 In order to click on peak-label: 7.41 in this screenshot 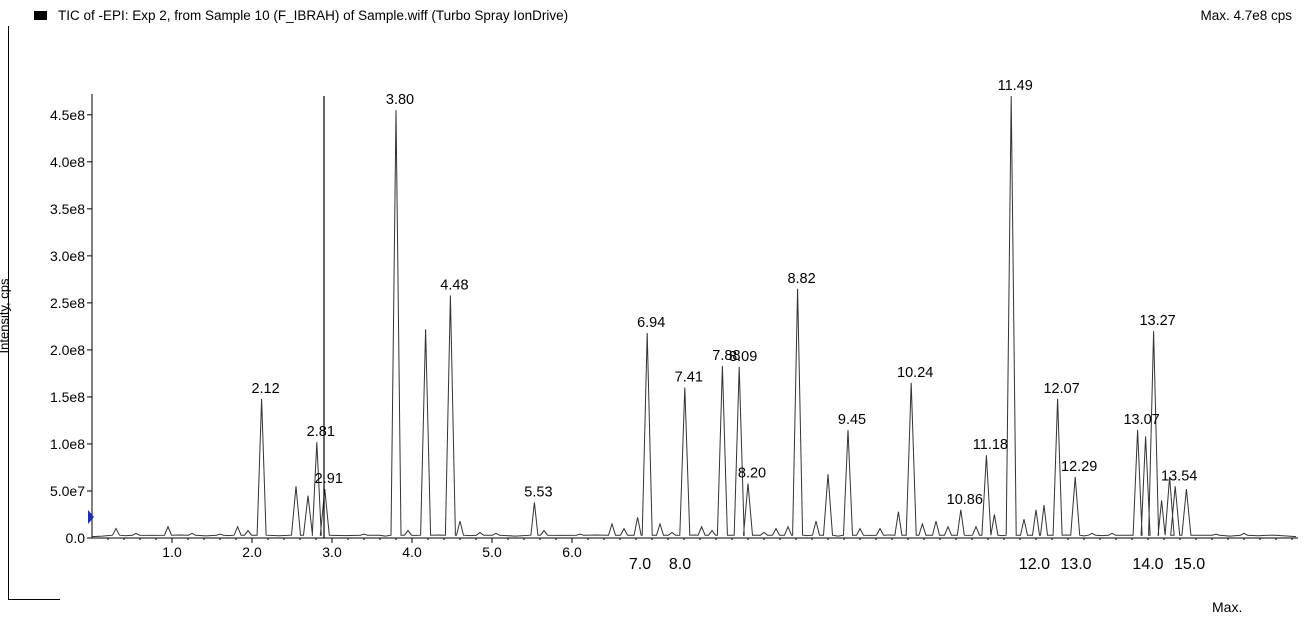, I will do `click(689, 378)`.